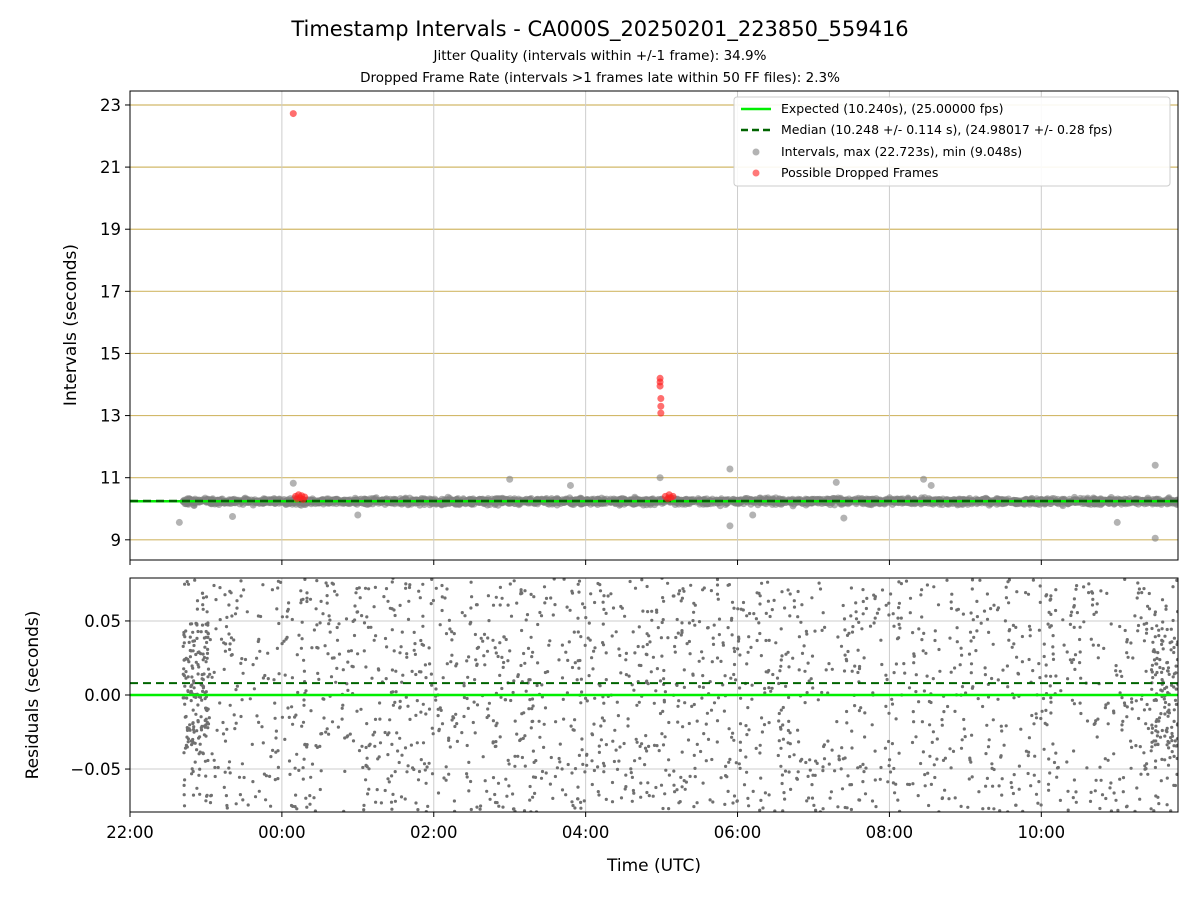  Describe the element at coordinates (730, 526) in the screenshot. I see `interval-point` at that location.